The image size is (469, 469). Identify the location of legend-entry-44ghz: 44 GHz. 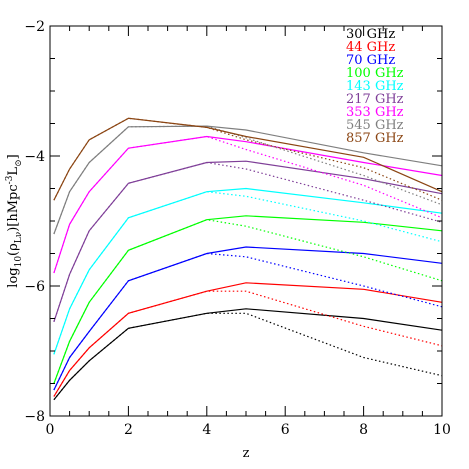
(370, 47).